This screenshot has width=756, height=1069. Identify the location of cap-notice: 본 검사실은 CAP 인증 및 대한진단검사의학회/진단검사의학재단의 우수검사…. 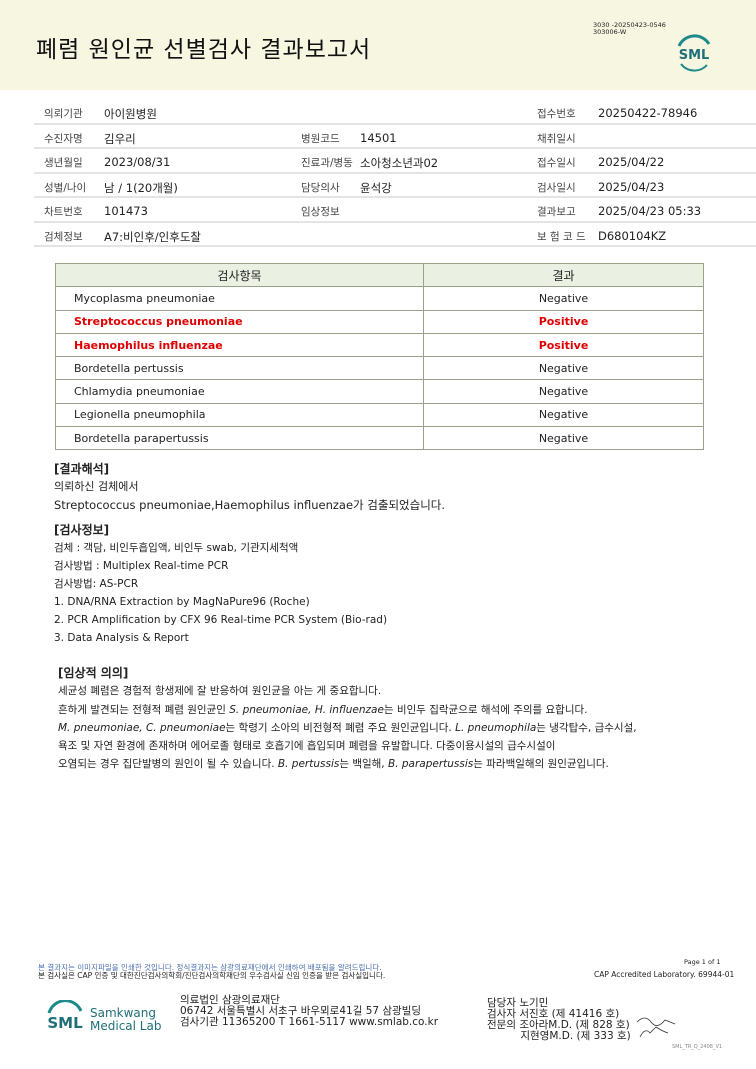
(212, 975).